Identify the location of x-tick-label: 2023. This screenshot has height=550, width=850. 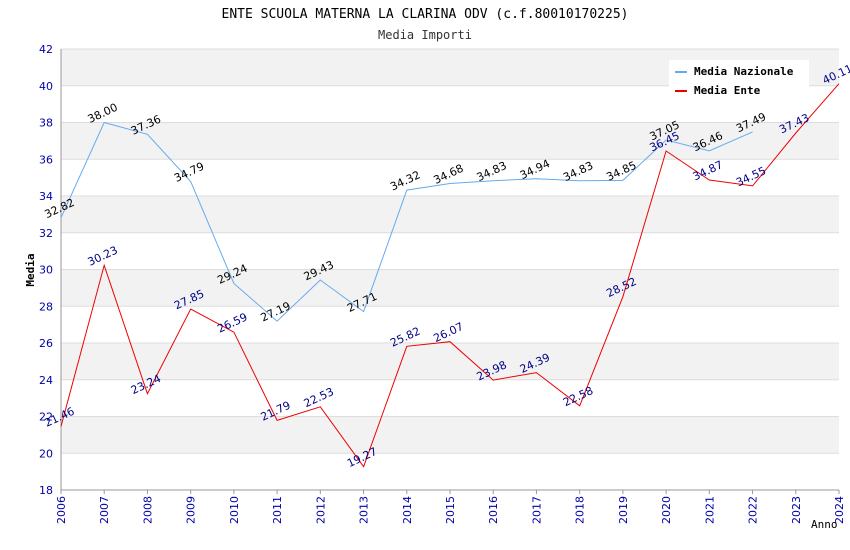
(796, 510).